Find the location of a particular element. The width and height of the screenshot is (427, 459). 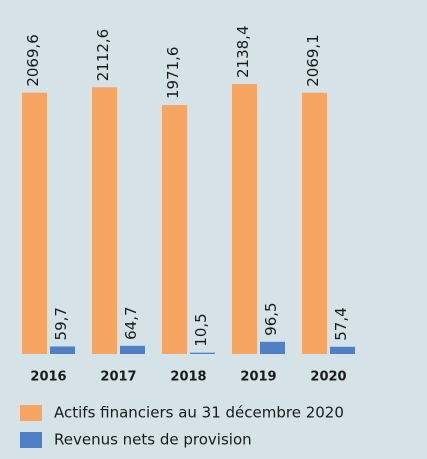

x-tick-label: 2016 is located at coordinates (48, 377).